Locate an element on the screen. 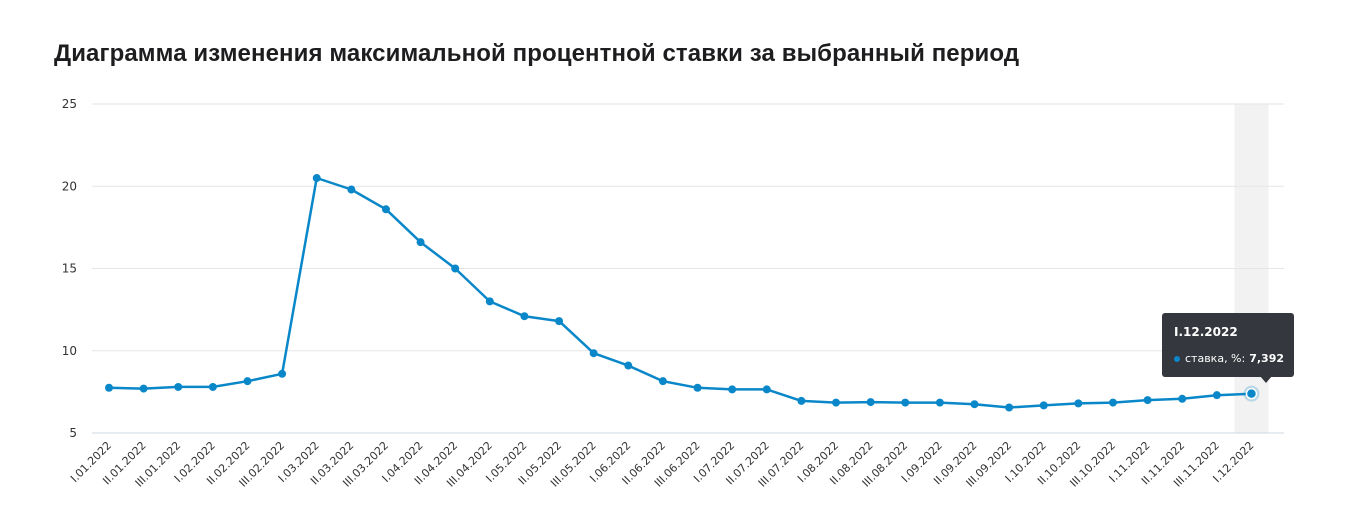 The image size is (1349, 515). tooltip-row: ставка, %: 7,392 is located at coordinates (1234, 358).